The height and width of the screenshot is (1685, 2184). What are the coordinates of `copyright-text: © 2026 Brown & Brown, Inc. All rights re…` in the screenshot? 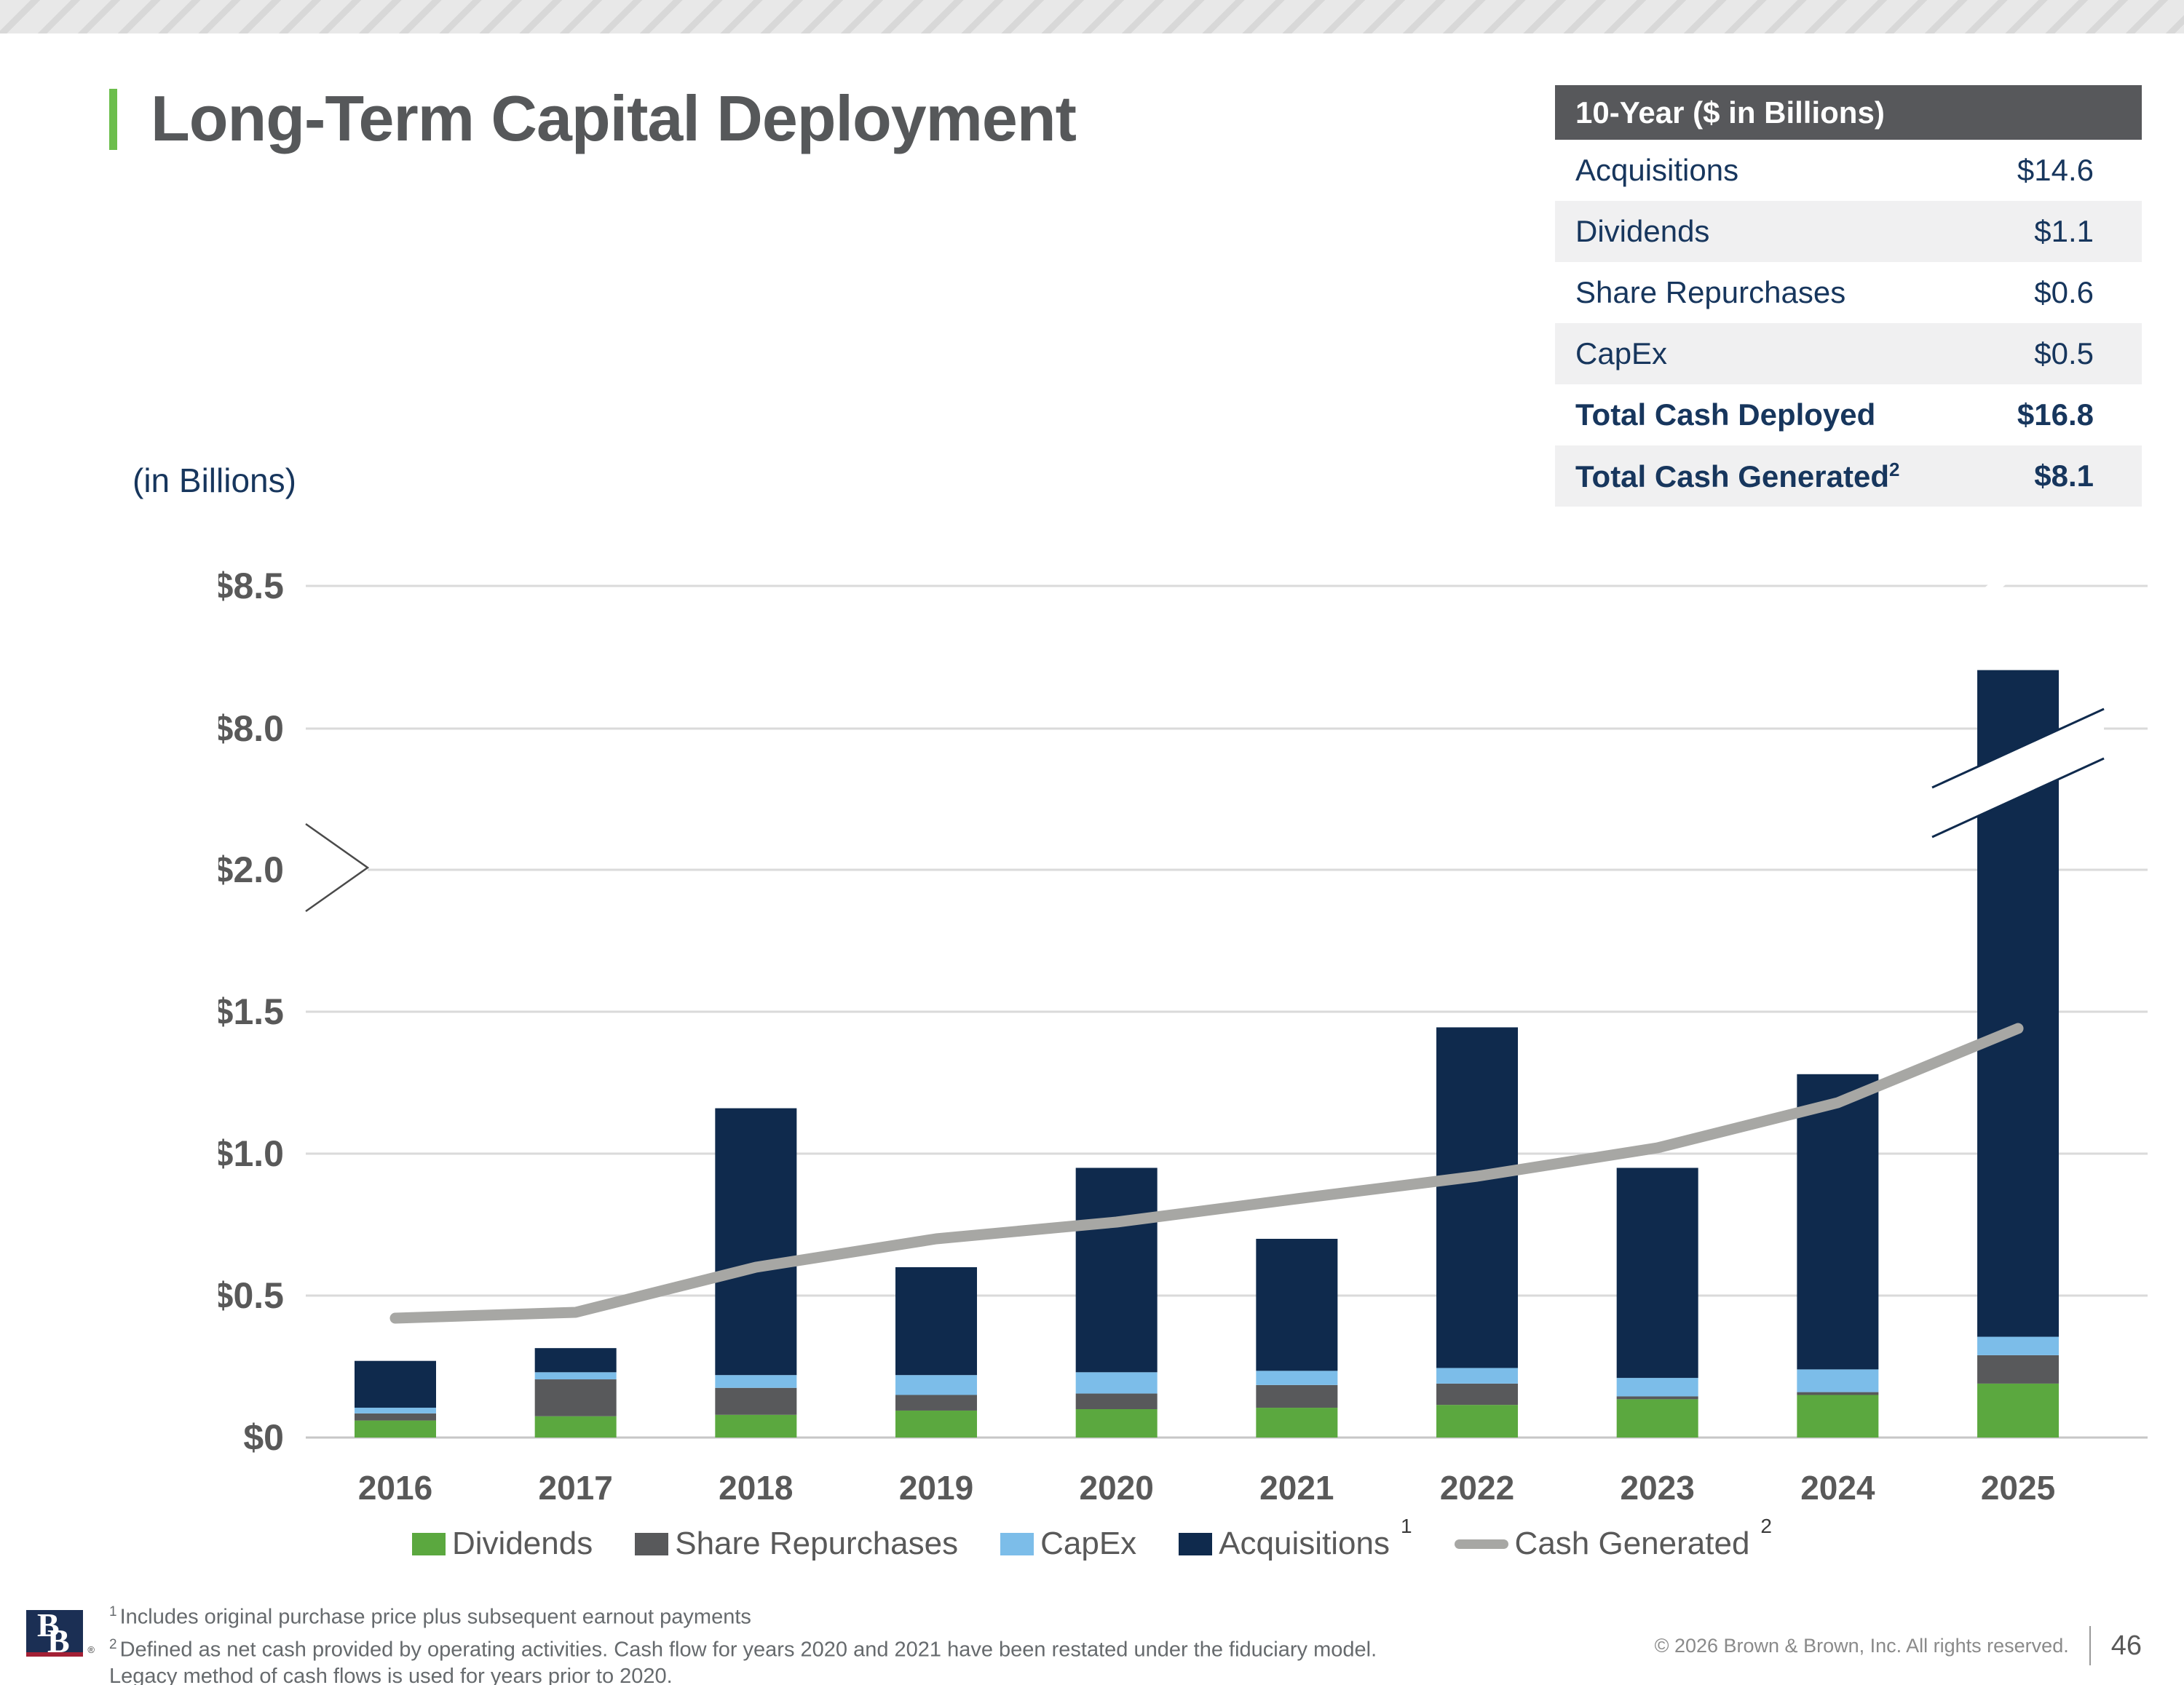 It's located at (1861, 1645).